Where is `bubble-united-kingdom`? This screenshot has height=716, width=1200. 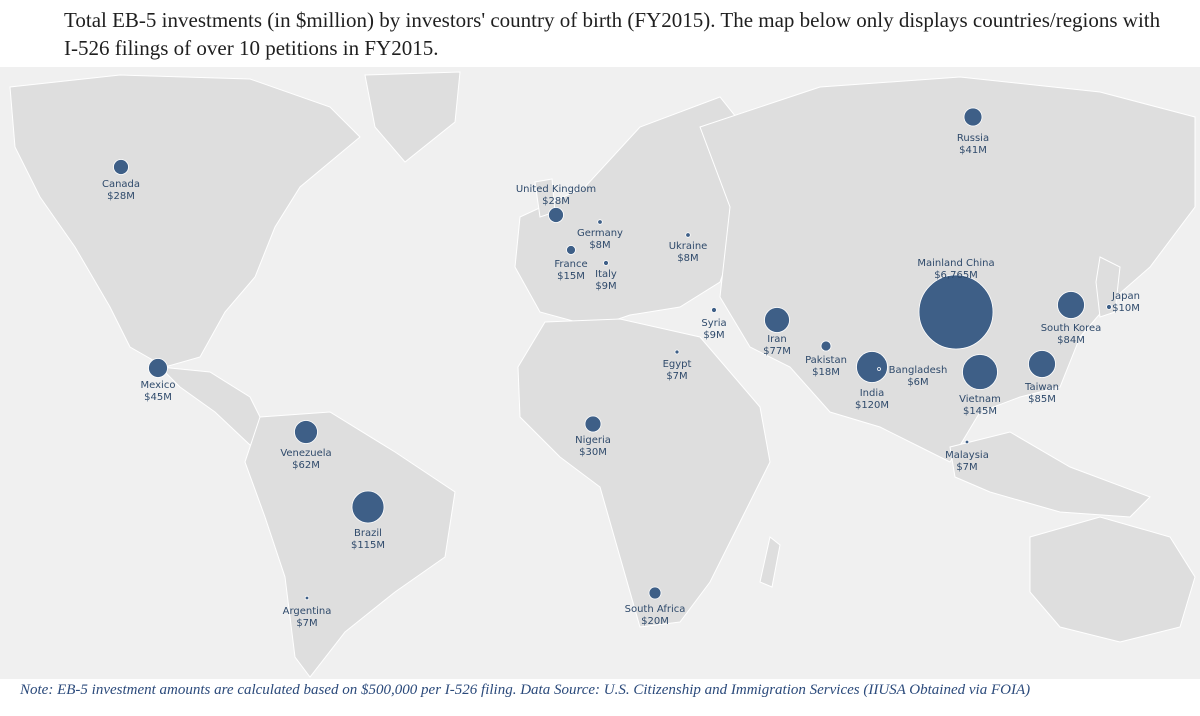 bubble-united-kingdom is located at coordinates (556, 215).